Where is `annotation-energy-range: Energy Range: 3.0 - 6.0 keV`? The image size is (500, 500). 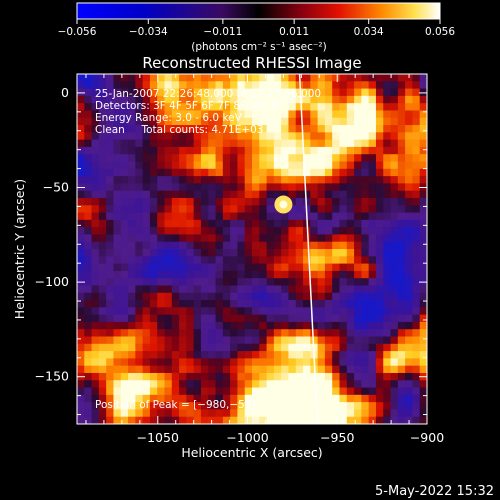 annotation-energy-range: Energy Range: 3.0 - 6.0 keV is located at coordinates (169, 118).